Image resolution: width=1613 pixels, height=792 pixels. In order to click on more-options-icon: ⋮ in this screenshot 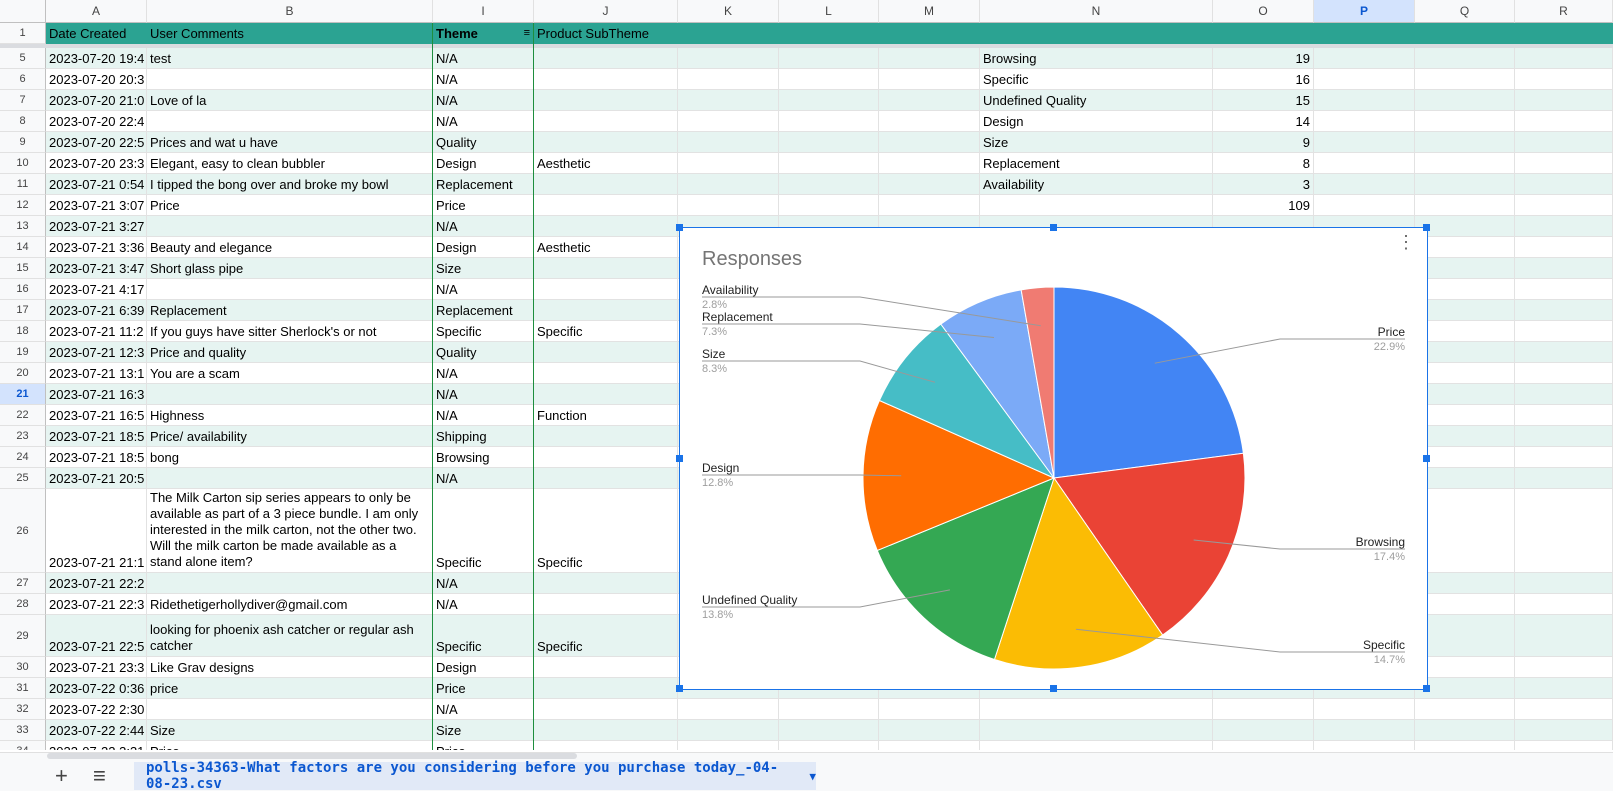, I will do `click(1406, 242)`.